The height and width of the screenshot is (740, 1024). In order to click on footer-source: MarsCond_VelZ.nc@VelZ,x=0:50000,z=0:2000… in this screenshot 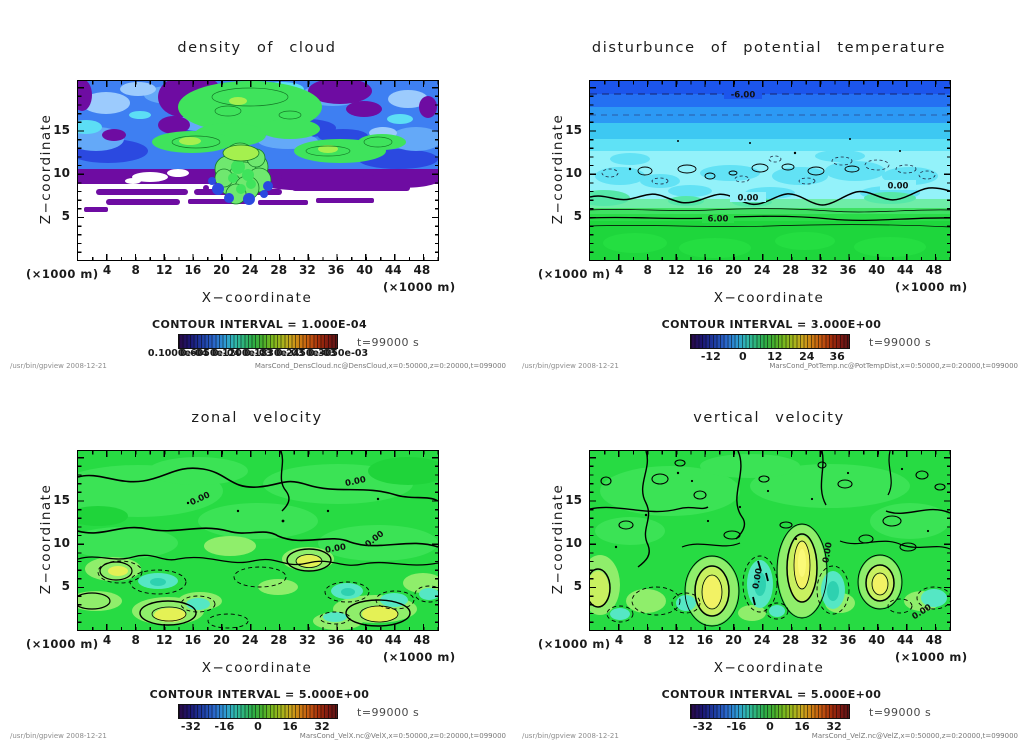, I will do `click(914, 736)`.